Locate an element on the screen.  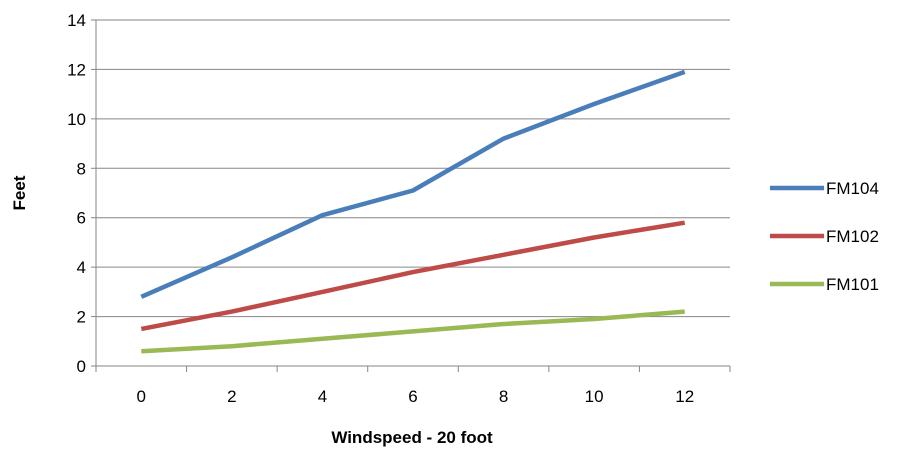
x-axis-title: Windspeed - 20 foot is located at coordinates (412, 437).